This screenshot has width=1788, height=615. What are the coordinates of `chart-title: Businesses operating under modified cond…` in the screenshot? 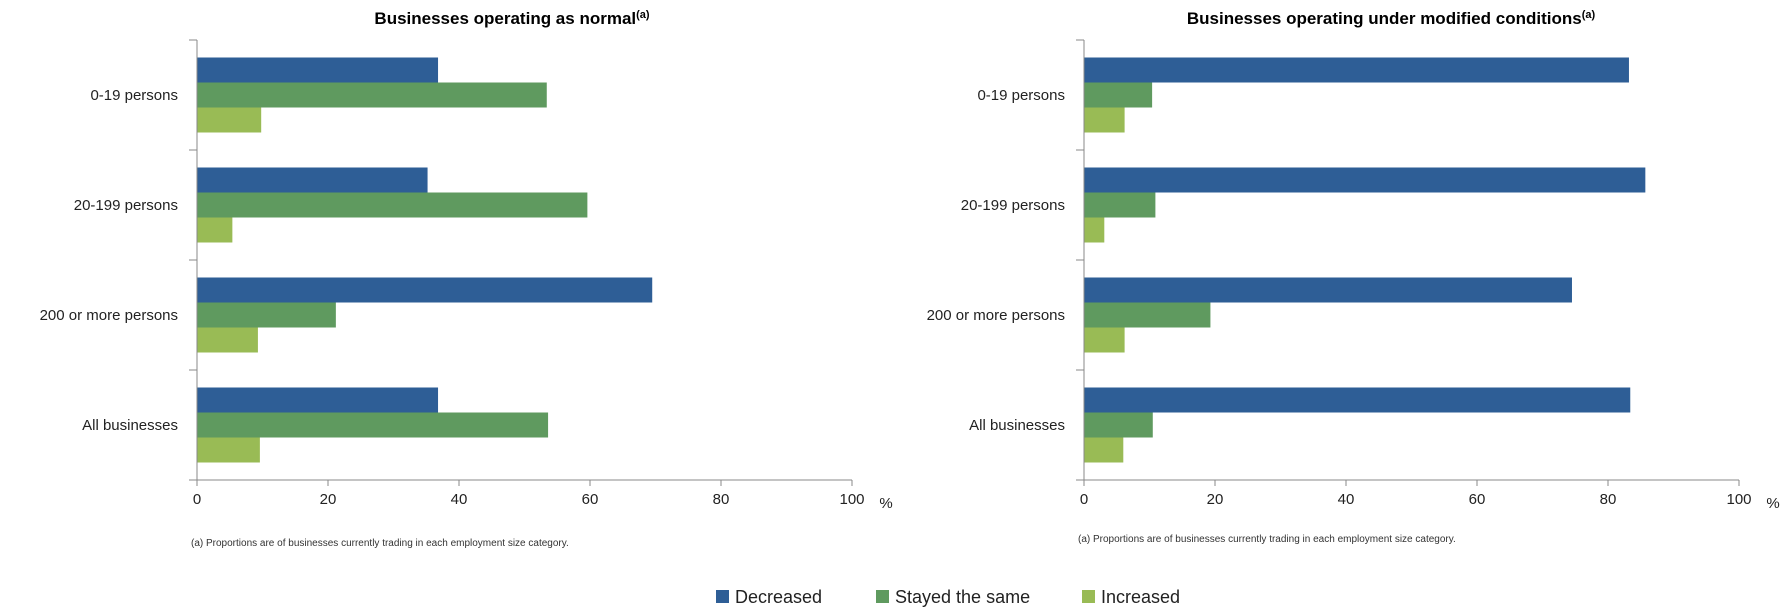 It's located at (1391, 18).